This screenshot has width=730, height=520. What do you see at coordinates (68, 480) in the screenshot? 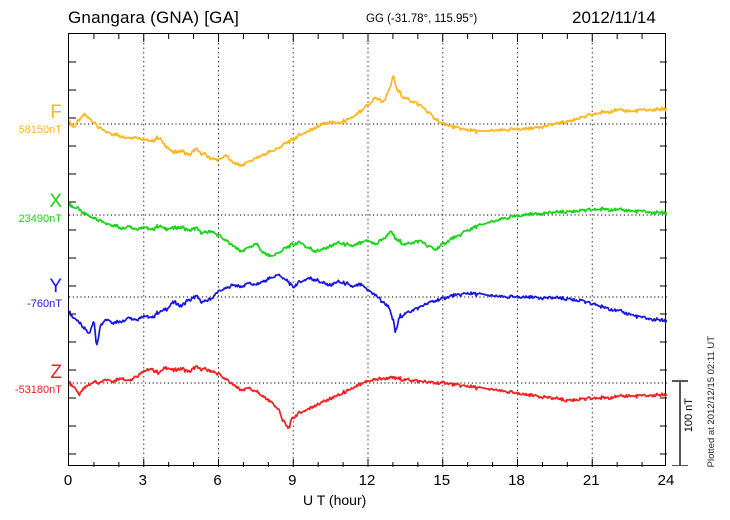
I see `x-tick-0: 0` at bounding box center [68, 480].